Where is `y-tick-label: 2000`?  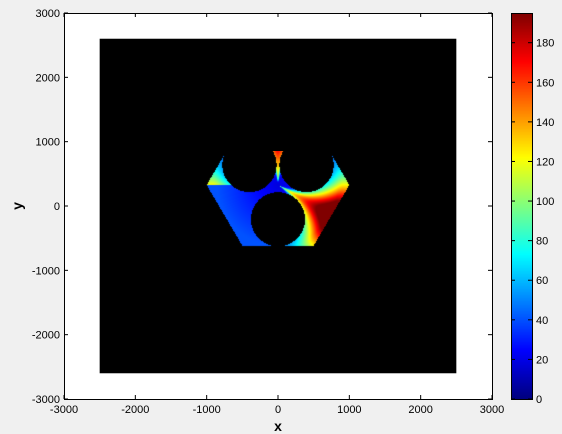 y-tick-label: 2000 is located at coordinates (48, 78).